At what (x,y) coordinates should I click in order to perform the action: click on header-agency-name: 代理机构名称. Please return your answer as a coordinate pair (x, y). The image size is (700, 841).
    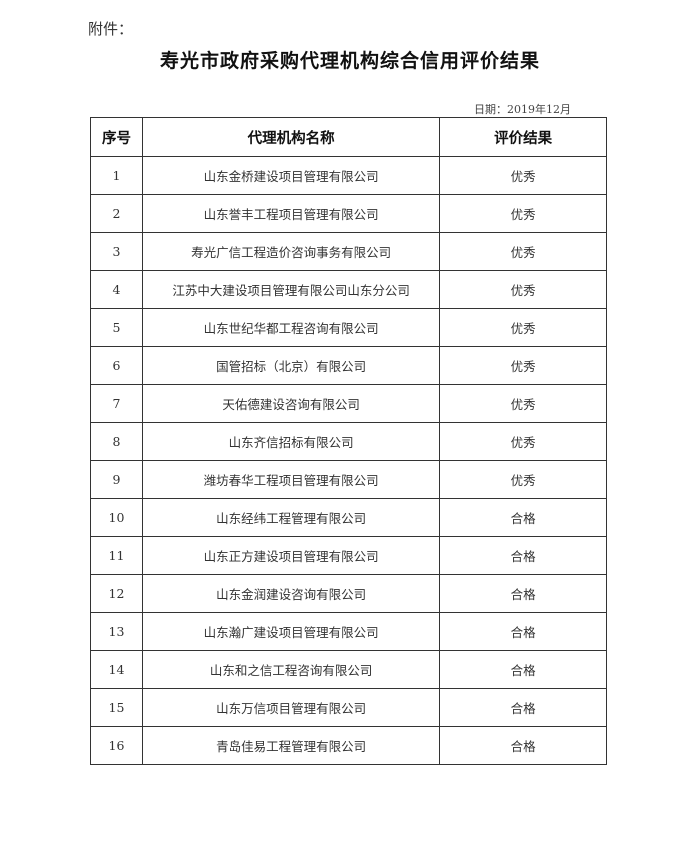
    Looking at the image, I should click on (291, 137).